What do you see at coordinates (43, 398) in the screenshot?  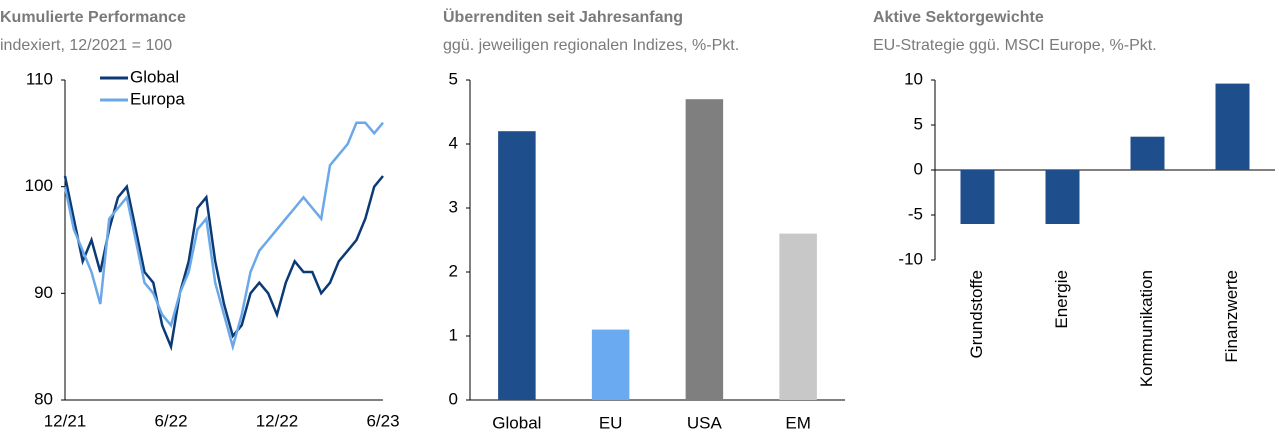 I see `y-tick-label: 80` at bounding box center [43, 398].